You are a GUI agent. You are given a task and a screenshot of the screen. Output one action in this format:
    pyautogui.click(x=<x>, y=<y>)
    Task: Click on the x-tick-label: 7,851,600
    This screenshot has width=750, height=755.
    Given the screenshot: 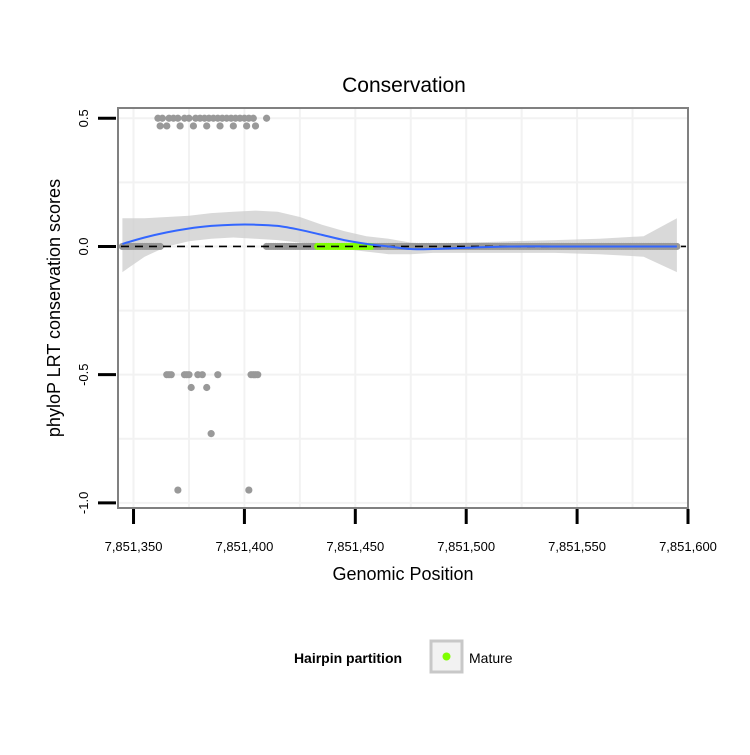 What is the action you would take?
    pyautogui.click(x=688, y=546)
    